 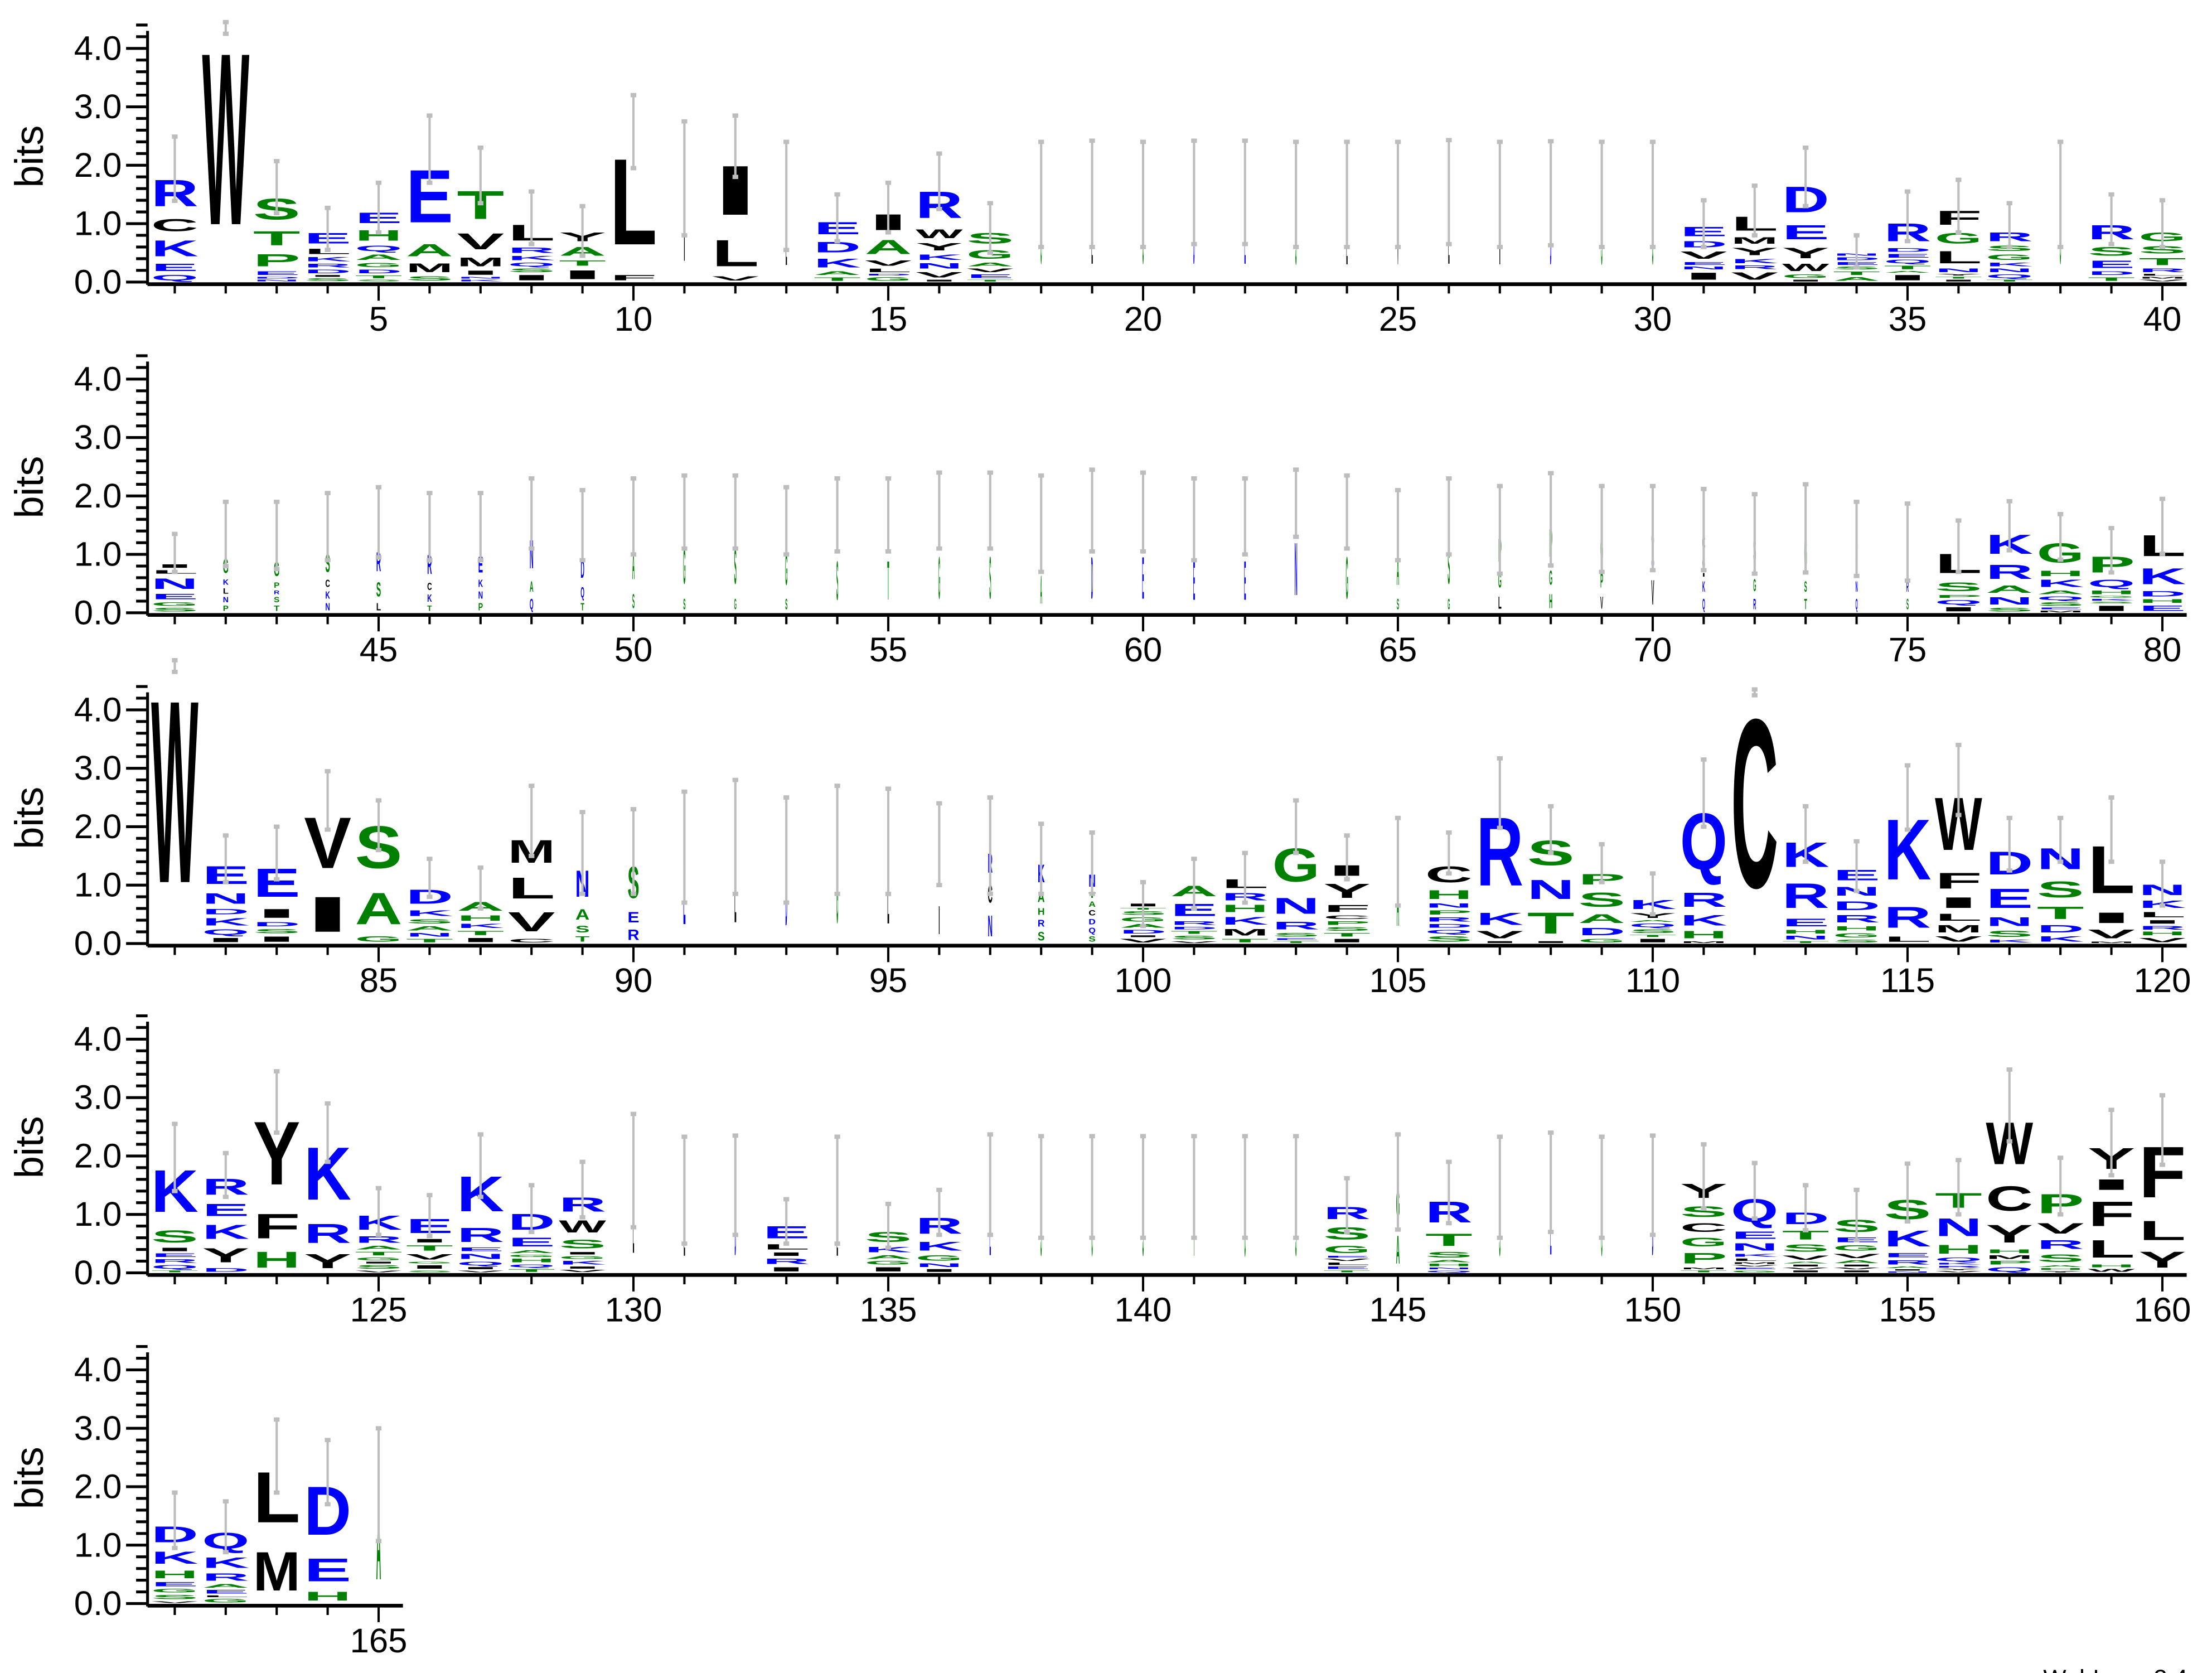 I want to click on logo-column: KNIMVT, so click(x=480, y=232).